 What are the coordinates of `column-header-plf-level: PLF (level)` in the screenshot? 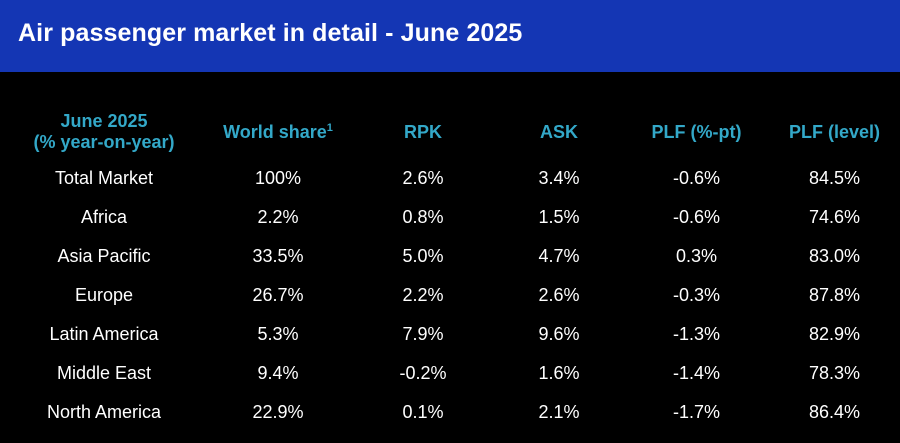 It's located at (834, 131).